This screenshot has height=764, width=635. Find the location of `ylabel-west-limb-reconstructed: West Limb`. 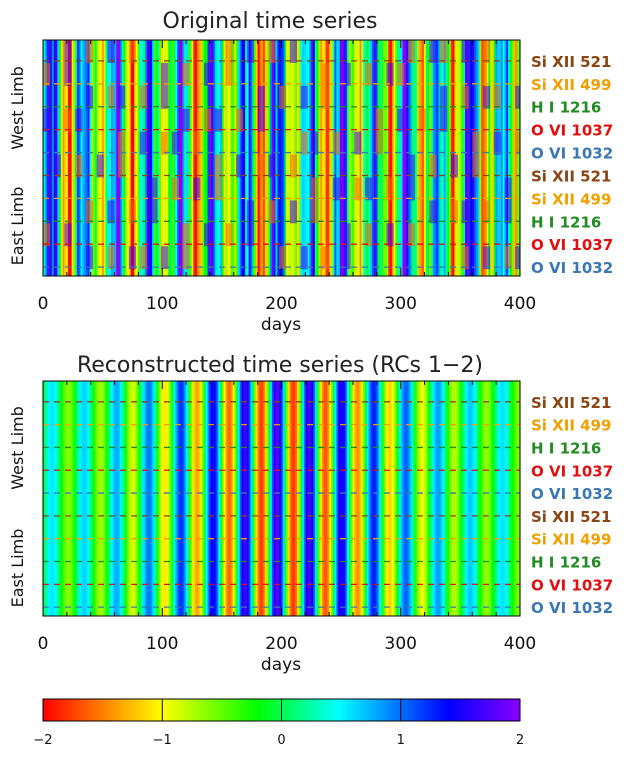

ylabel-west-limb-reconstructed: West Limb is located at coordinates (17, 448).